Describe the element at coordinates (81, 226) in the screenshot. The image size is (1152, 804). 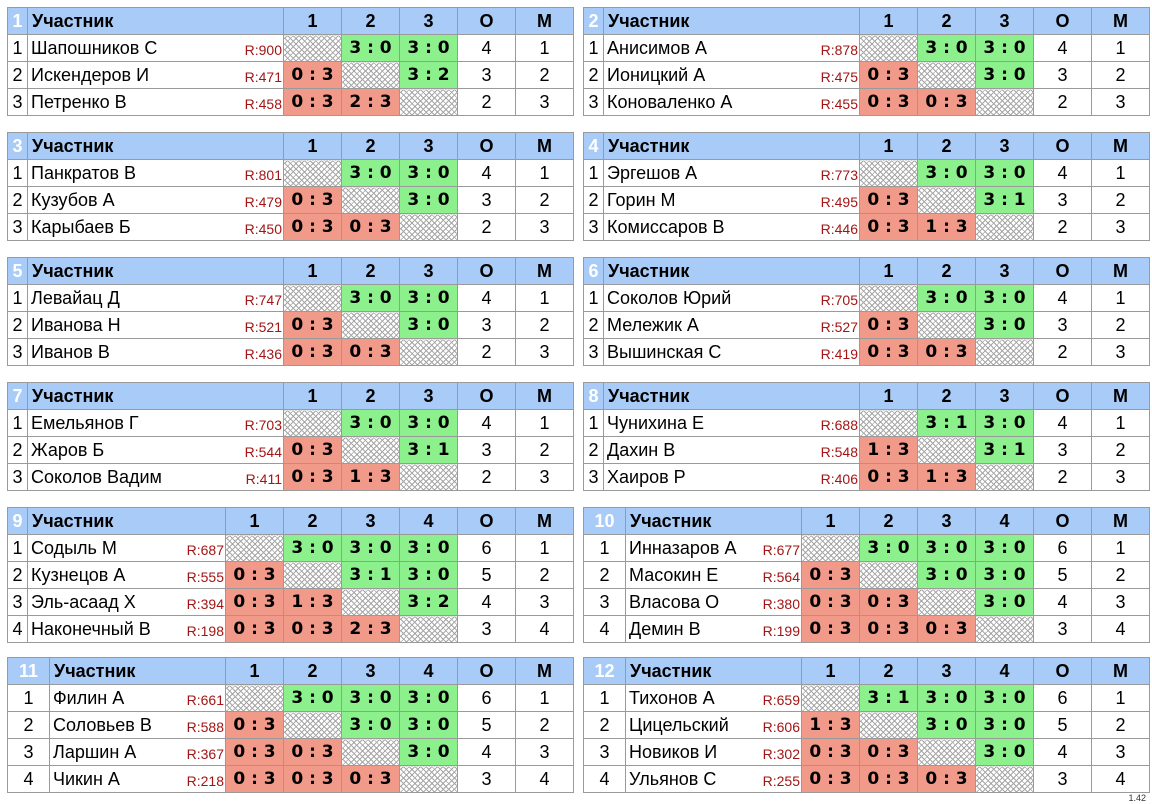
I see `player-name: Карыбаев Б` at that location.